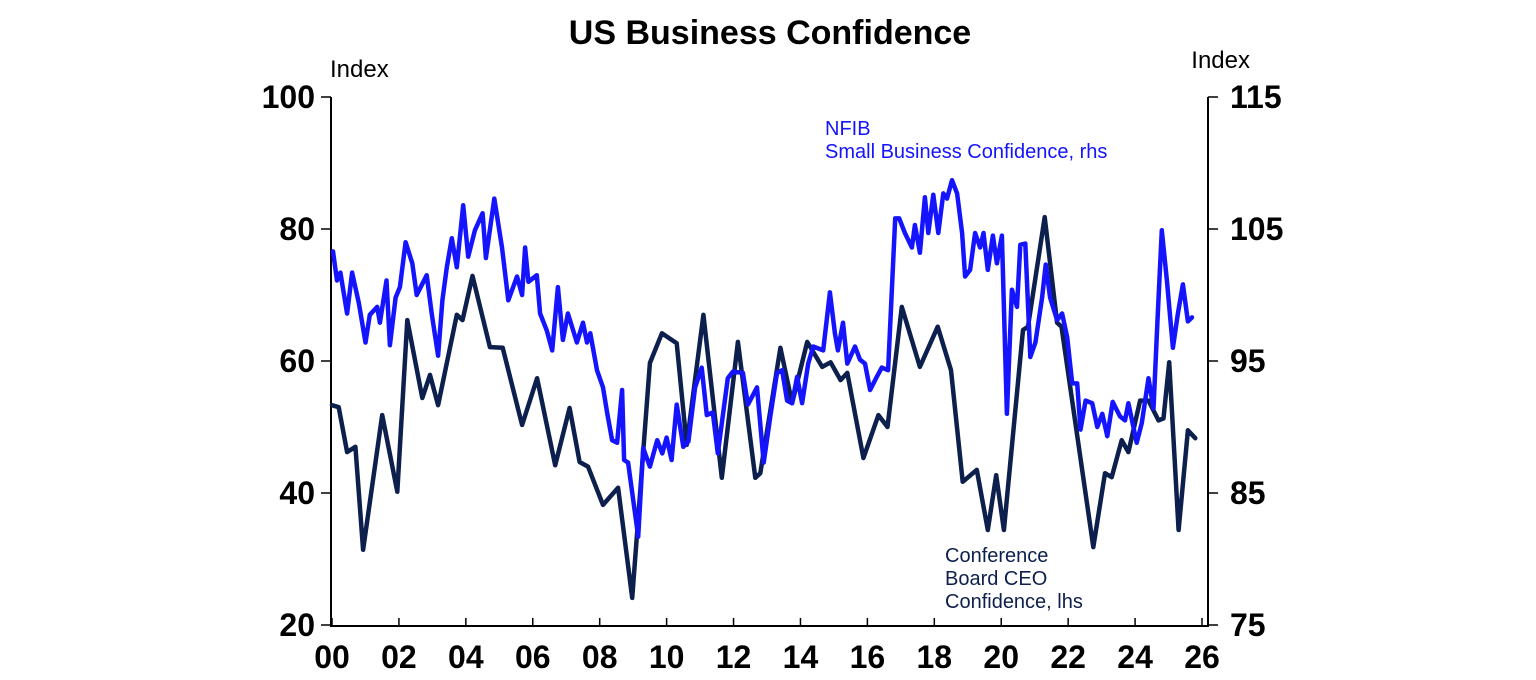  Describe the element at coordinates (533, 657) in the screenshot. I see `x-tick-label: 06` at that location.